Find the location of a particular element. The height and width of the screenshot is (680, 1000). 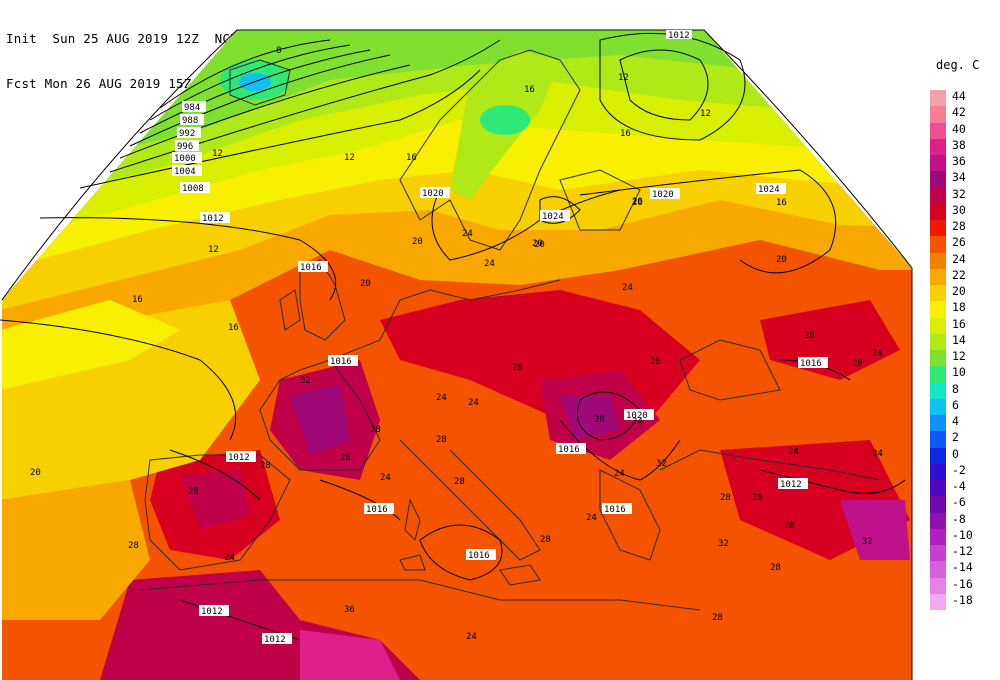

legend-item: 38 is located at coordinates (965, 146).